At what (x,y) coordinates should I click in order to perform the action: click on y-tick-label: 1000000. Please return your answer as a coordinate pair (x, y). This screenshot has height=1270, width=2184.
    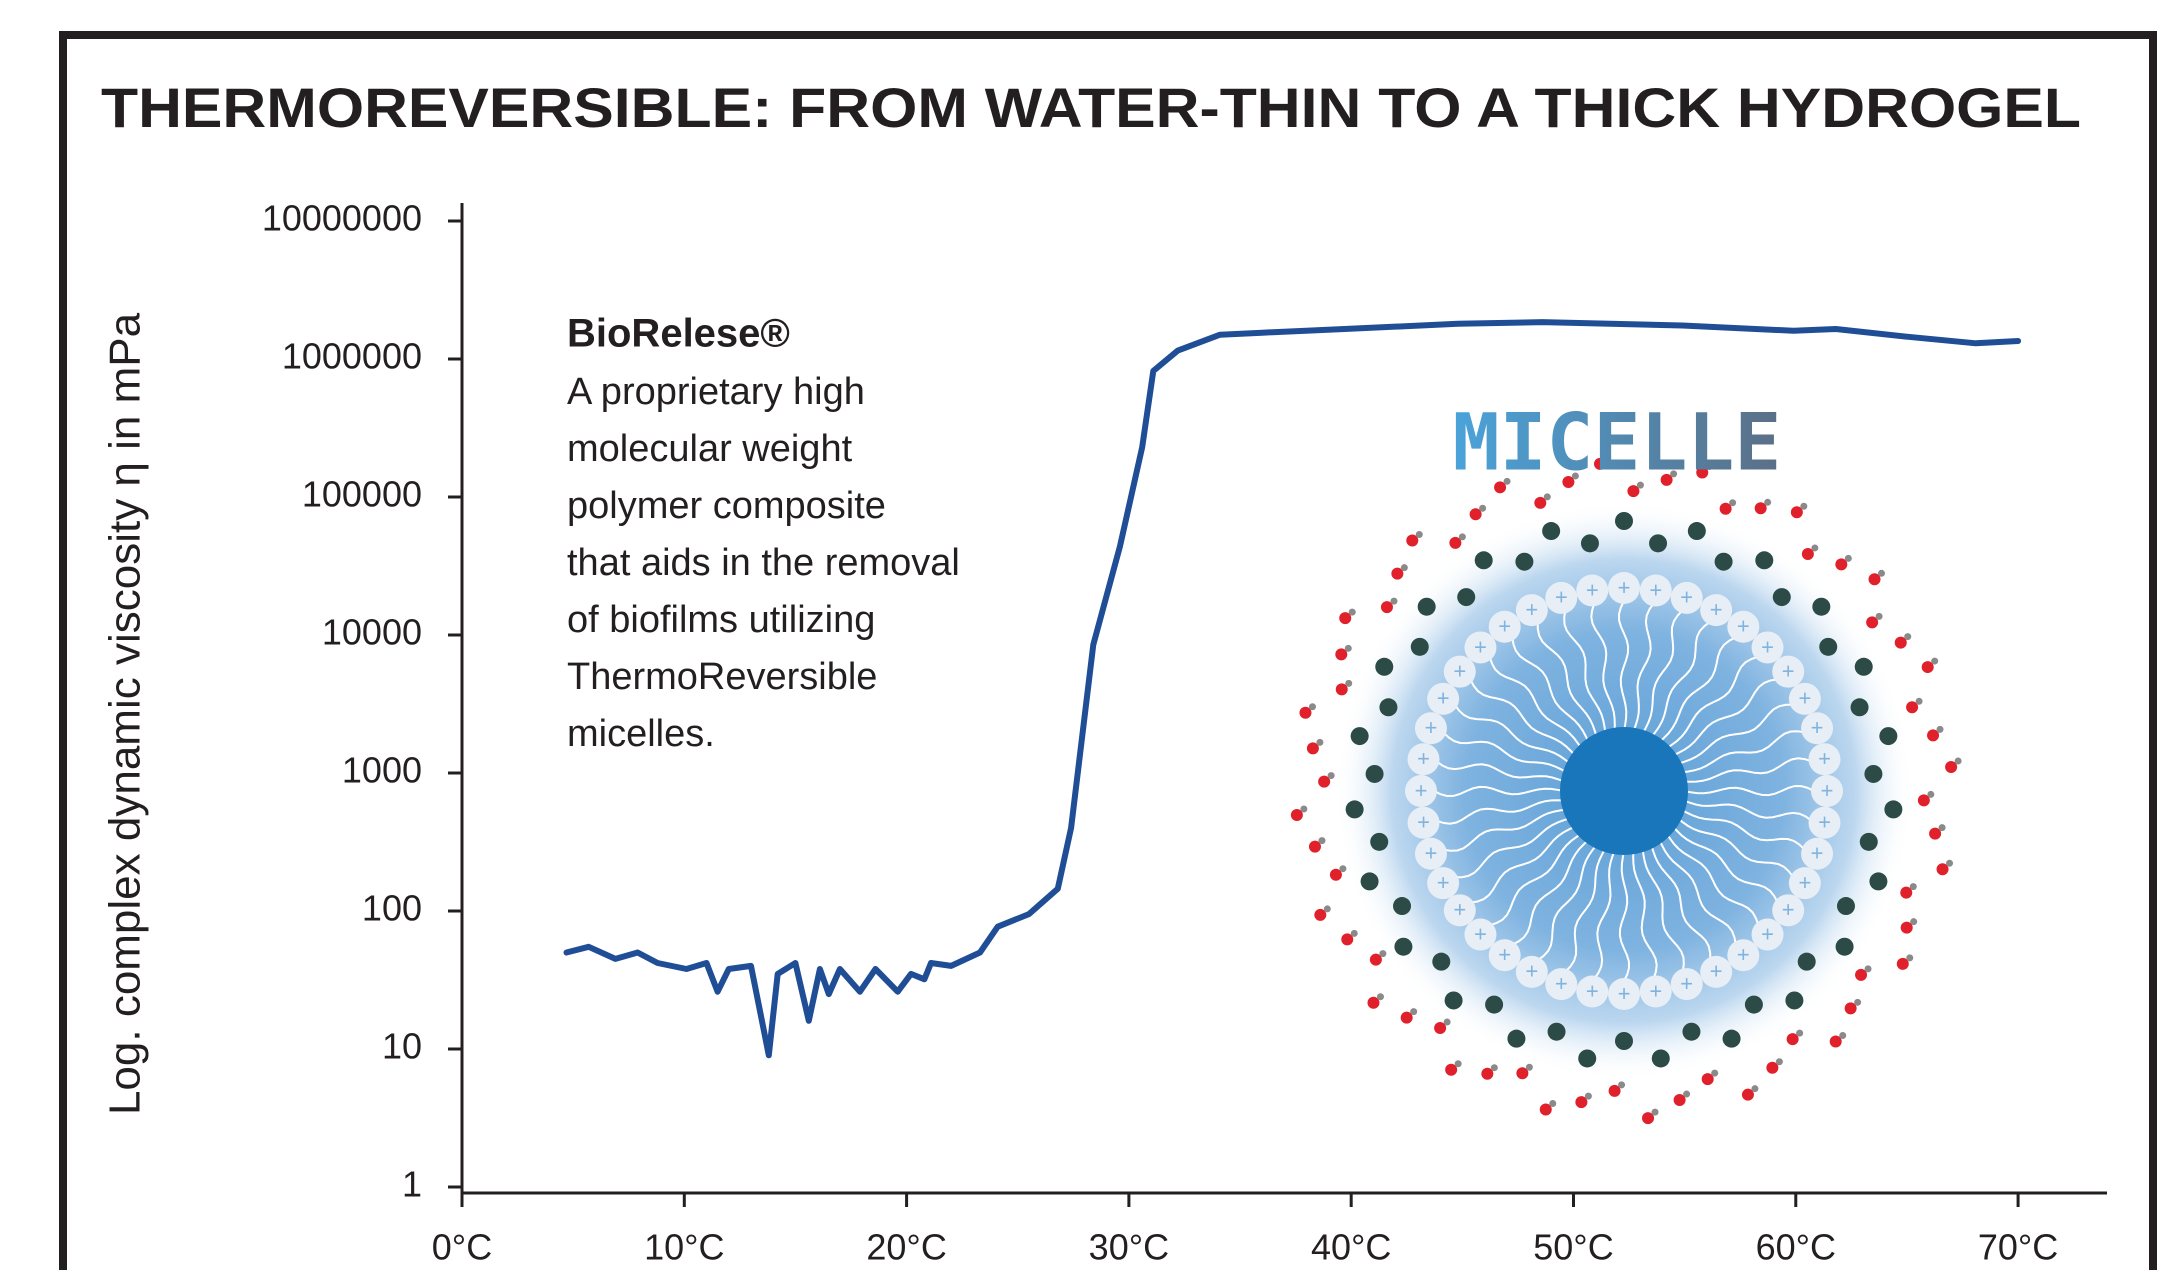
    Looking at the image, I should click on (352, 356).